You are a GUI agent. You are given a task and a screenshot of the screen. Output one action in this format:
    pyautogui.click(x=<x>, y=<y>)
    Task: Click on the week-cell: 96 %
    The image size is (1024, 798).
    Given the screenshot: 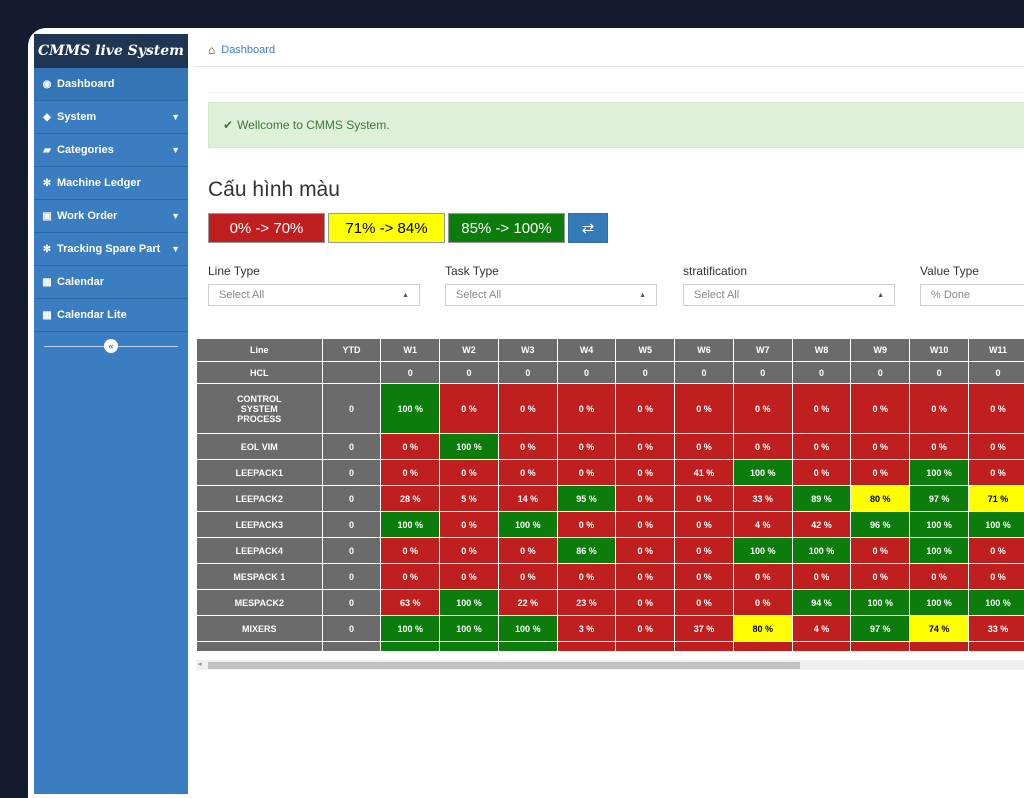 What is the action you would take?
    pyautogui.click(x=880, y=525)
    